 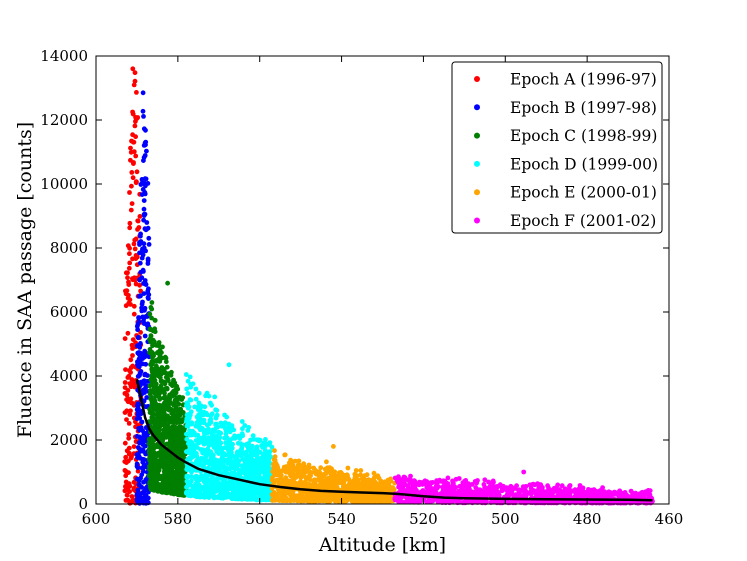 What do you see at coordinates (587, 519) in the screenshot?
I see `x-tick-label: 480` at bounding box center [587, 519].